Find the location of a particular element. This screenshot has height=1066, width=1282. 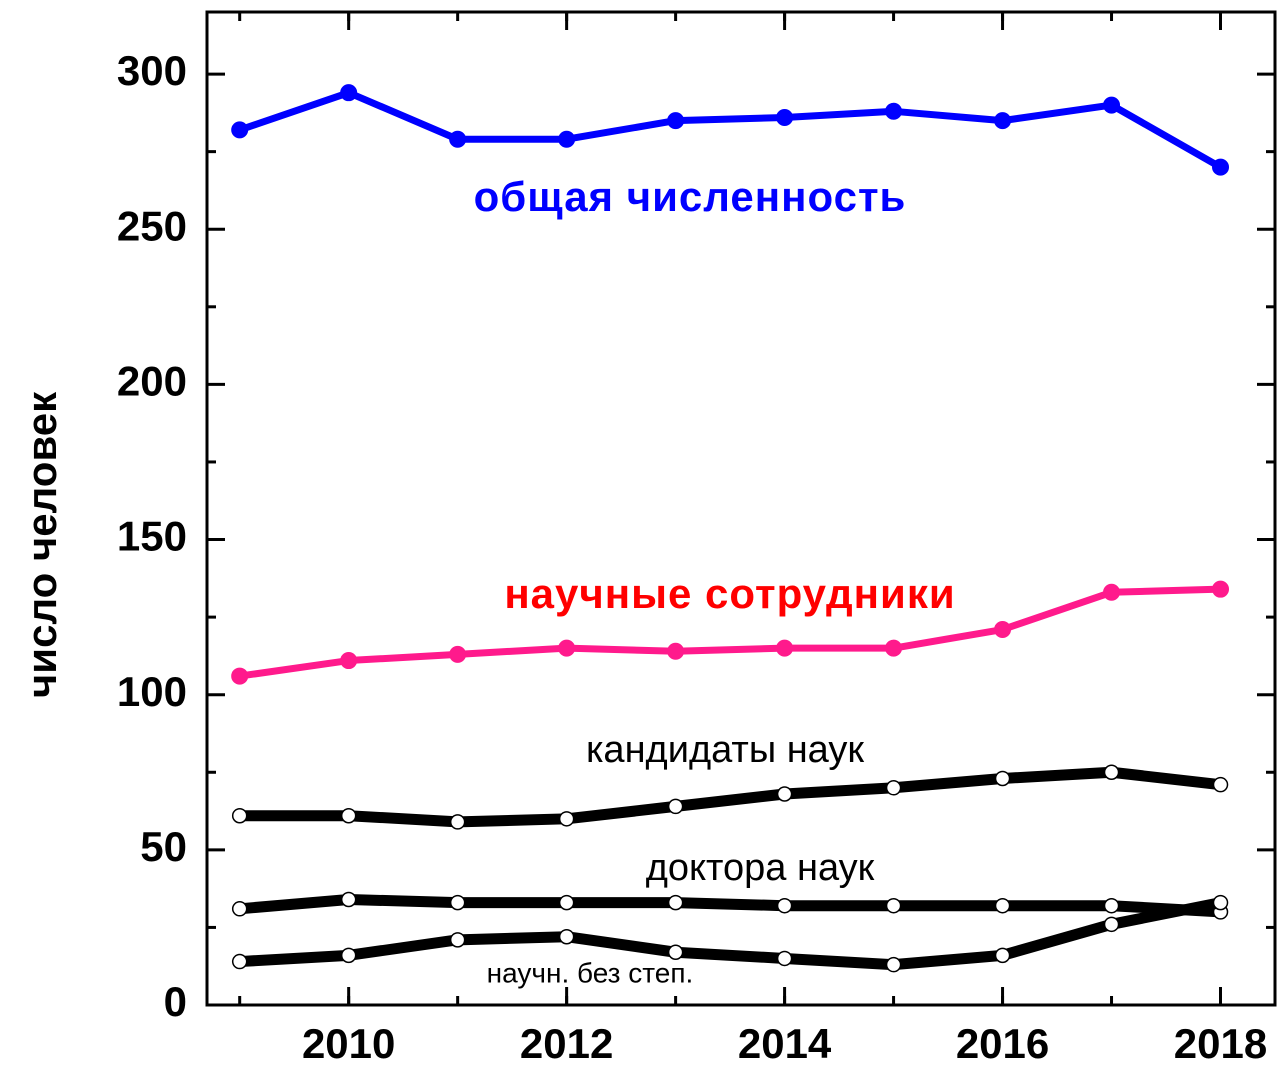

series-label: общая численность is located at coordinates (690, 196).